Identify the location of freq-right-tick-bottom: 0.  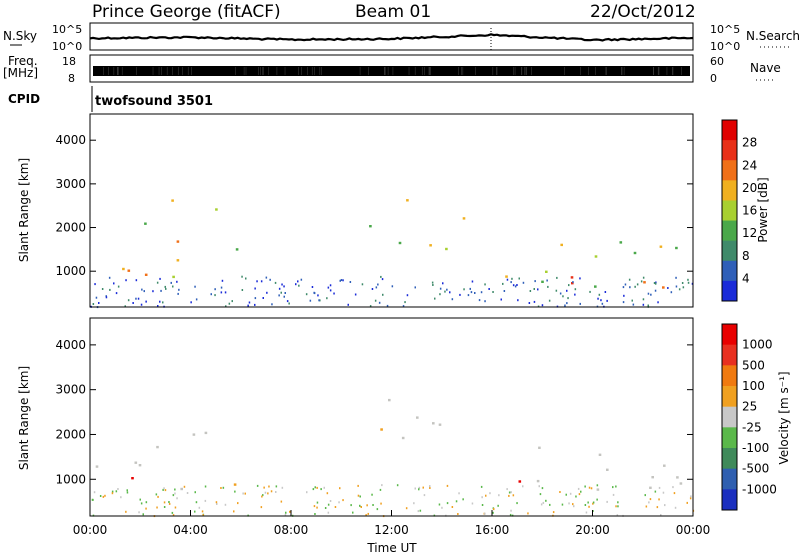
(713, 78).